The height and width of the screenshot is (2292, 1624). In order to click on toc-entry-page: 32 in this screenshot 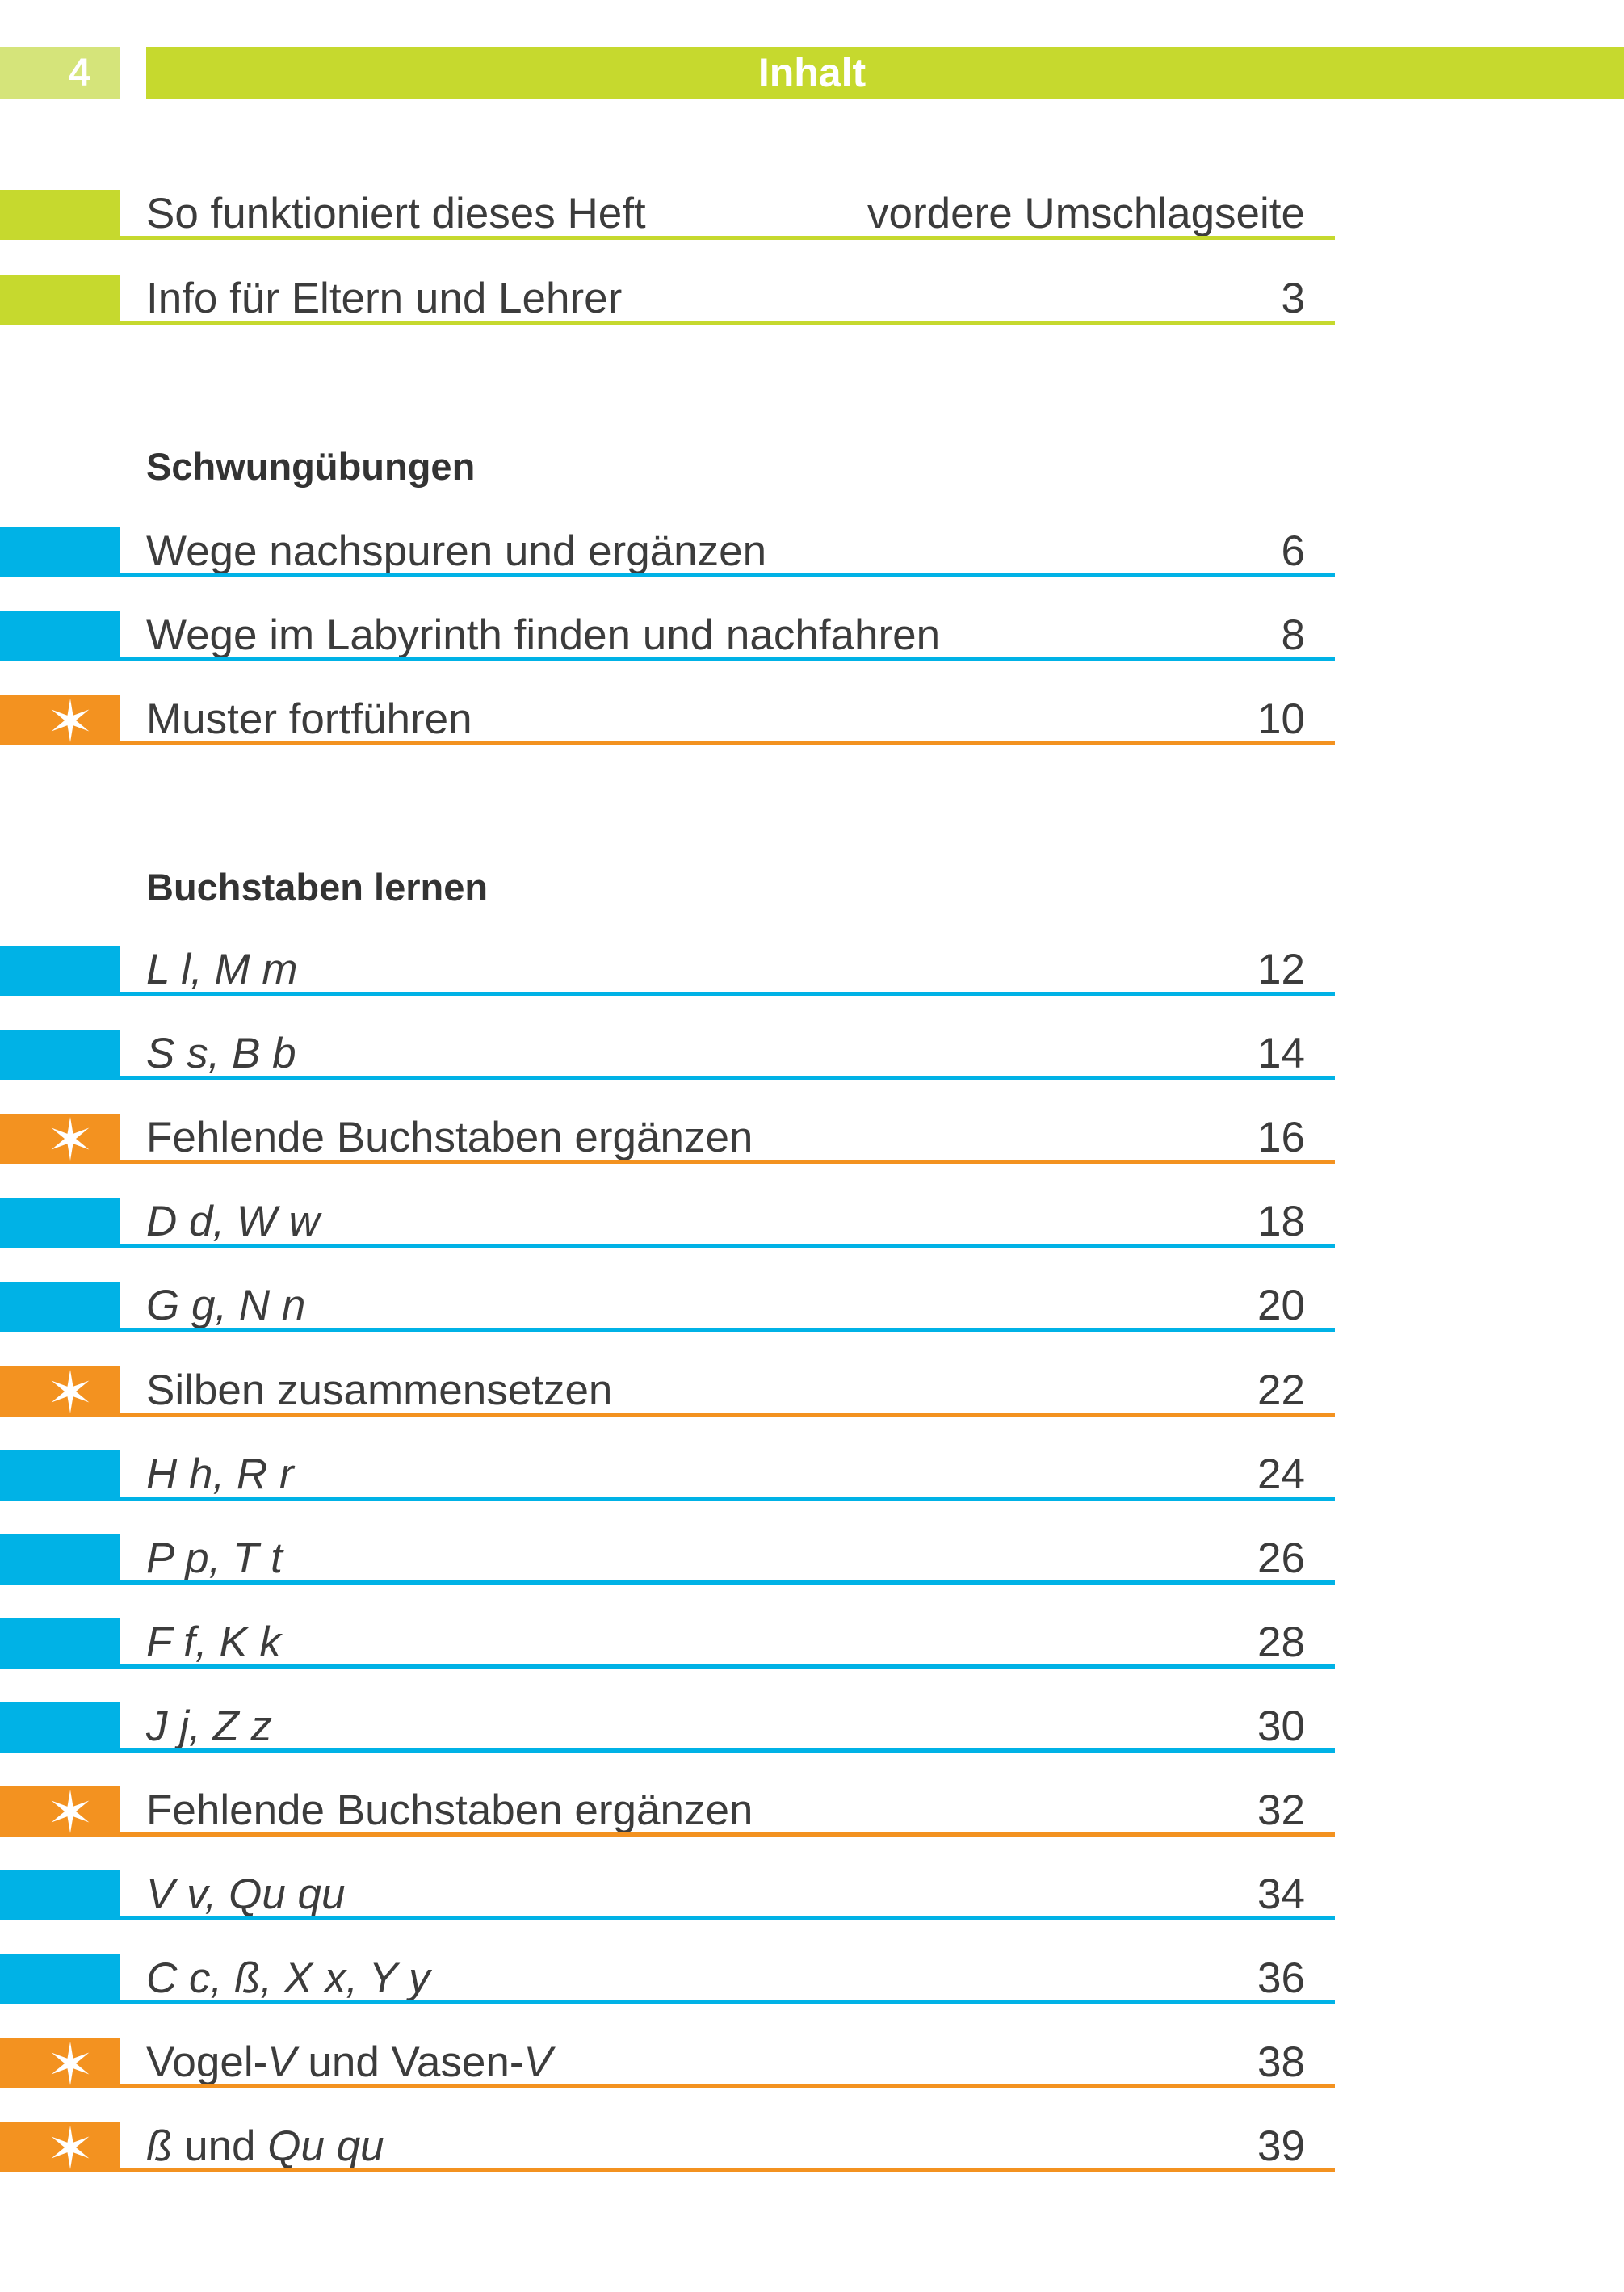, I will do `click(1281, 1810)`.